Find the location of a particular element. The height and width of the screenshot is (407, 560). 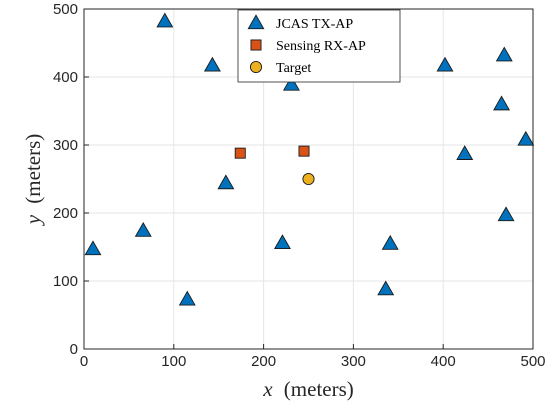

y-tick-label: 0 is located at coordinates (74, 349).